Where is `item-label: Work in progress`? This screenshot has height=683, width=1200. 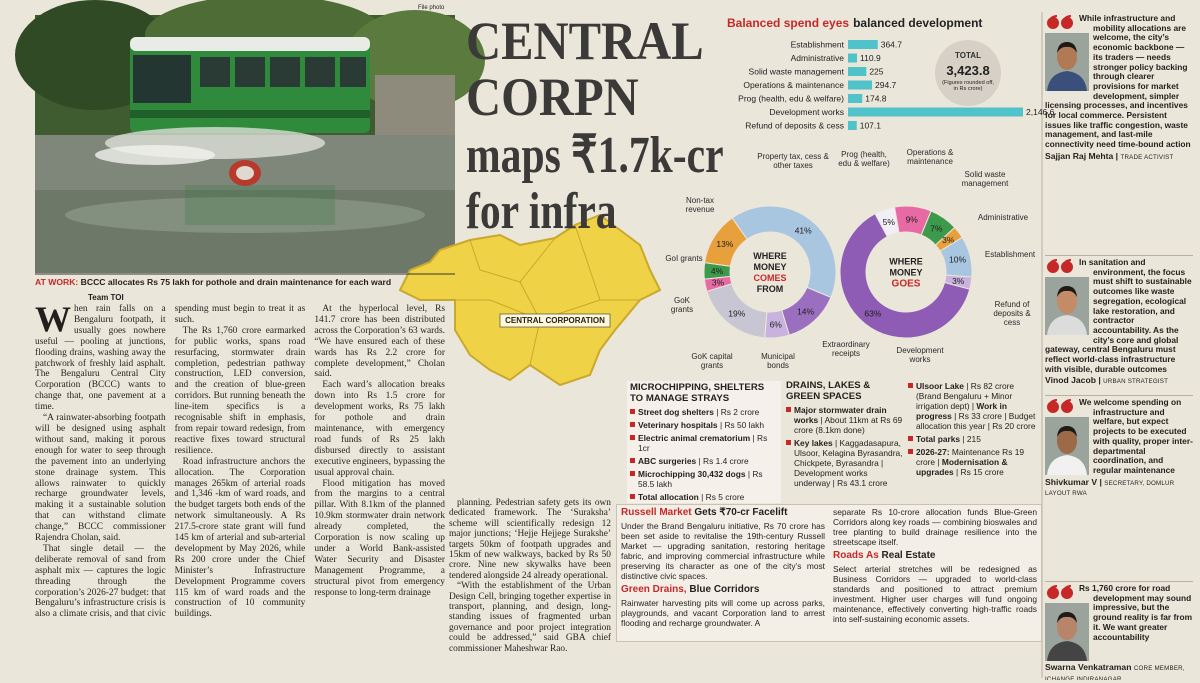
item-label: Work in progress is located at coordinates (961, 411).